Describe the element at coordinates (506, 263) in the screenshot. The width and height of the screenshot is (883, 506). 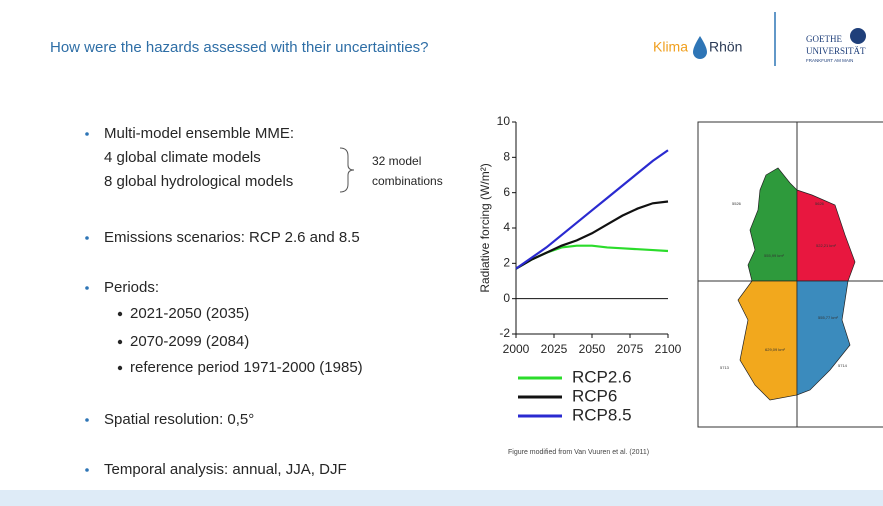
I see `y-tick-label: 2` at that location.